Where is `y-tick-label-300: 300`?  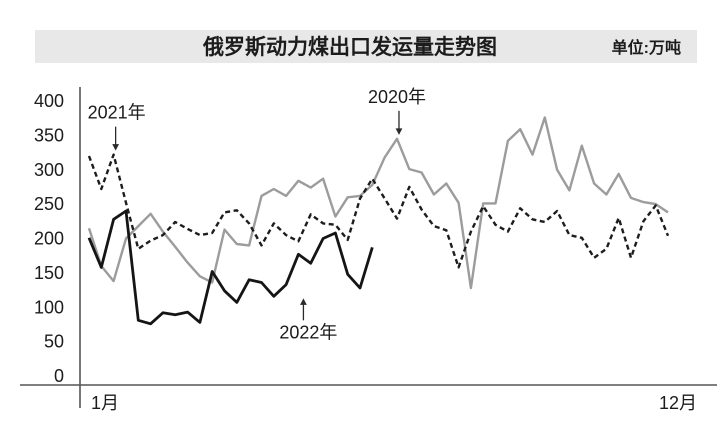
y-tick-label-300: 300 is located at coordinates (49, 170).